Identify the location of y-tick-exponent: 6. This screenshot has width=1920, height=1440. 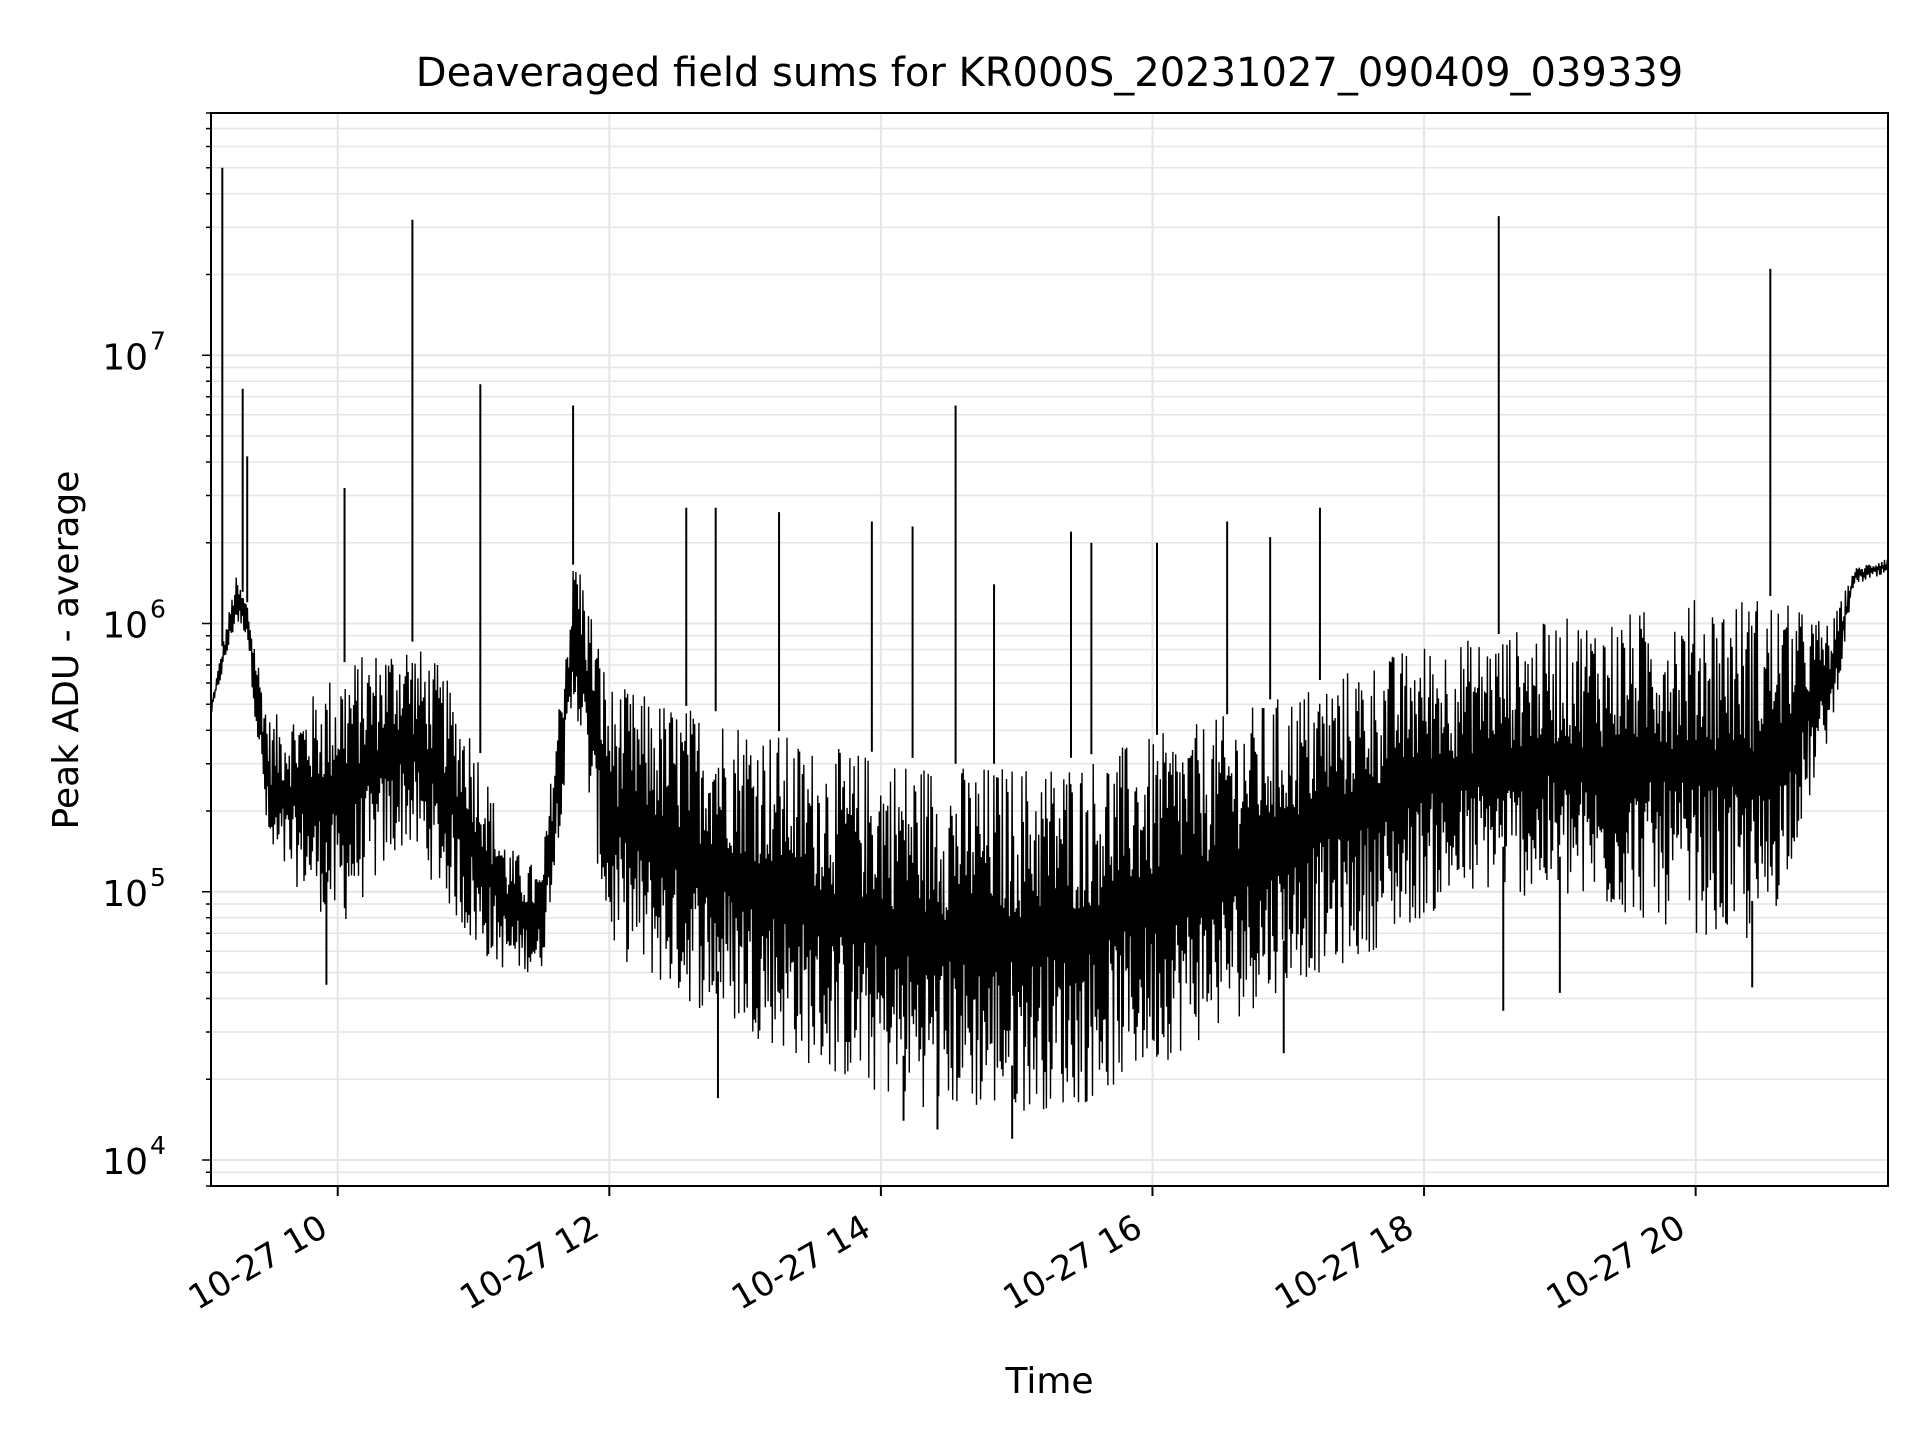
(158, 609).